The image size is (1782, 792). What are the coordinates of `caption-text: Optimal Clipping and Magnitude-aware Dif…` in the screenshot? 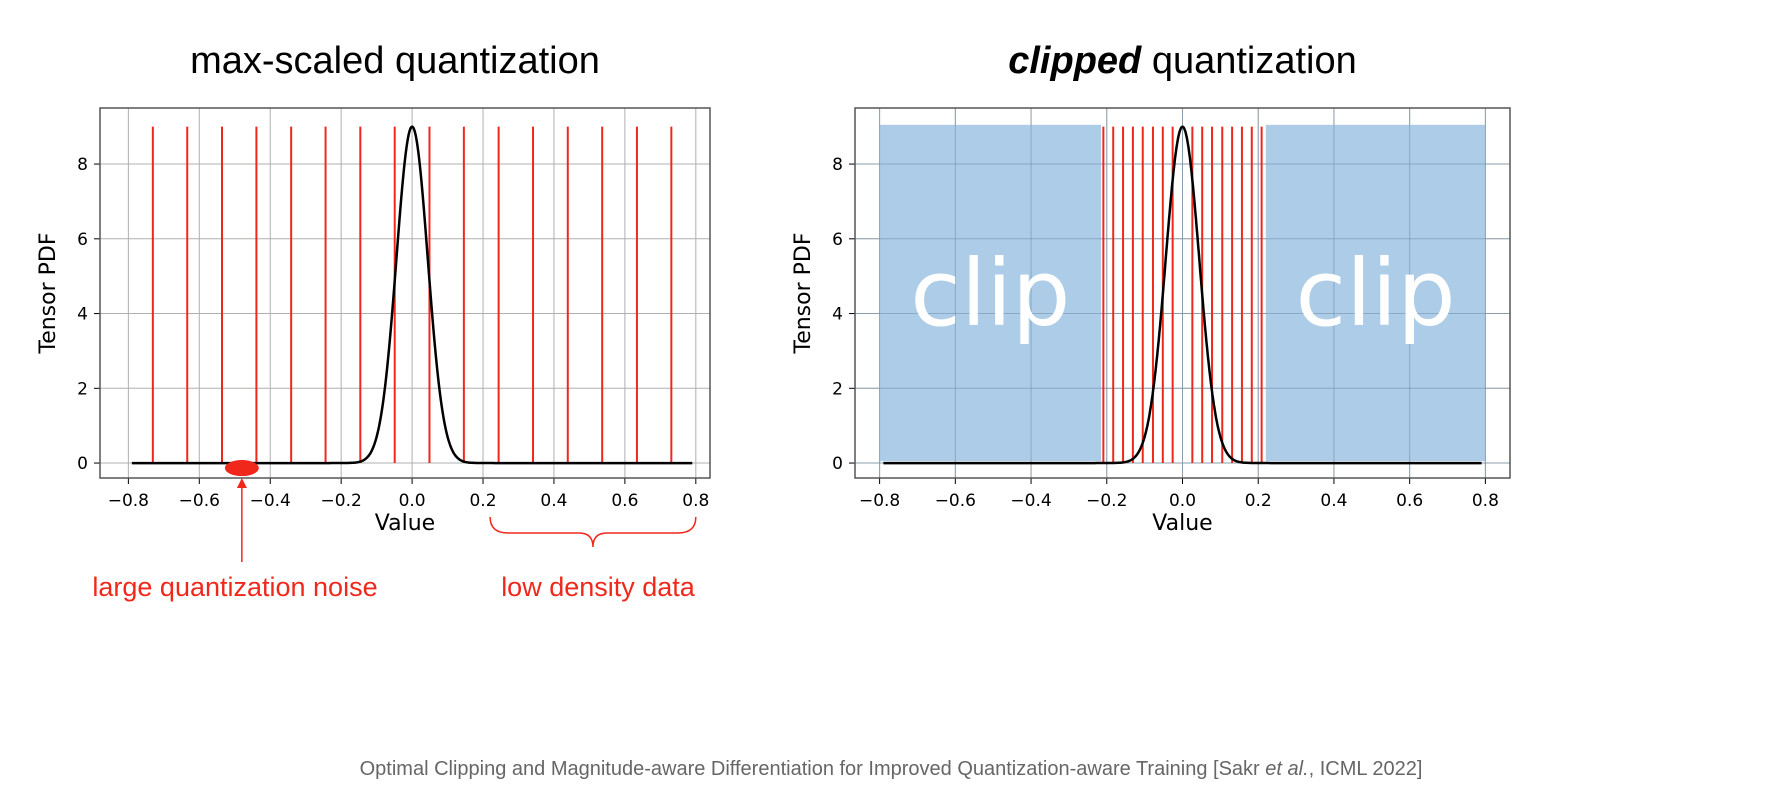 It's located at (812, 769).